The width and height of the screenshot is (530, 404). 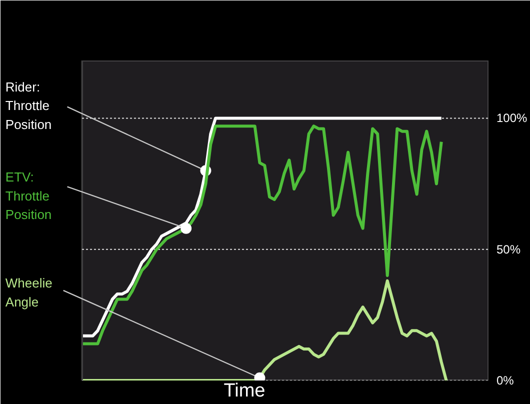 I want to click on y-tick-label: 50%, so click(x=508, y=249).